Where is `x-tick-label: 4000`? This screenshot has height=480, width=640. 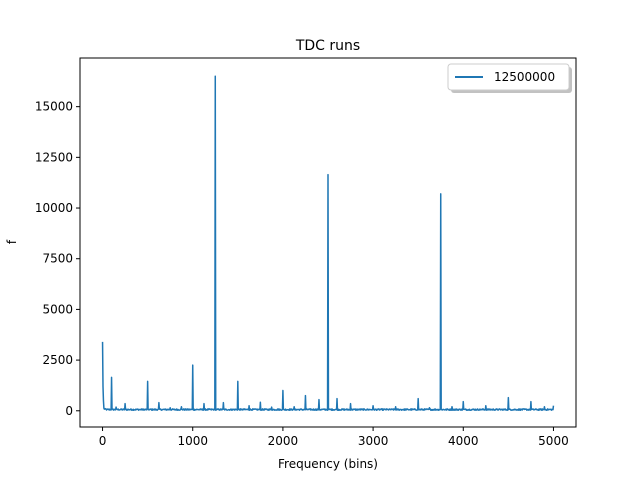 x-tick-label: 4000 is located at coordinates (463, 441).